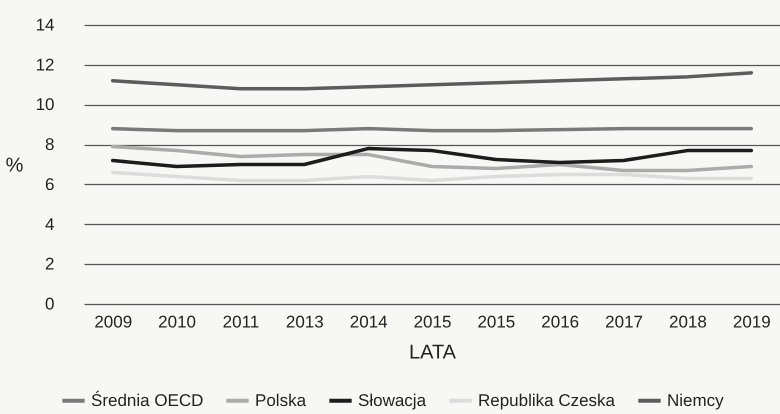 The width and height of the screenshot is (780, 414). What do you see at coordinates (147, 400) in the screenshot?
I see `legend-label: Średnia OECD` at bounding box center [147, 400].